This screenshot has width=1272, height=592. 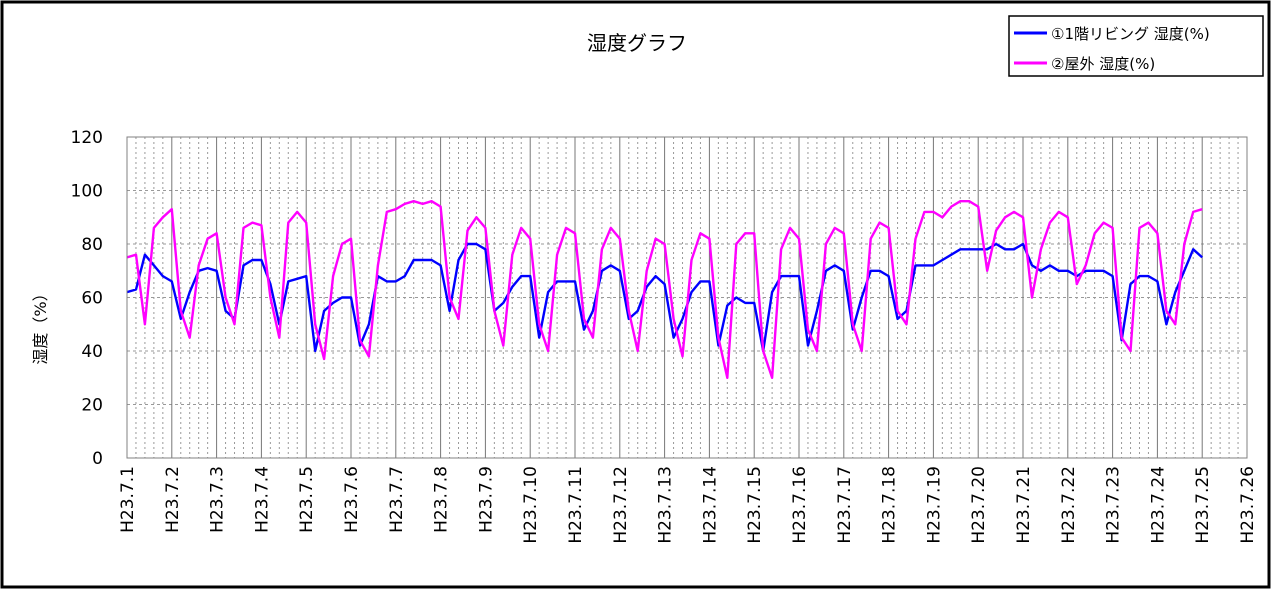 I want to click on x-tick-label: H23.7.25, so click(x=1203, y=505).